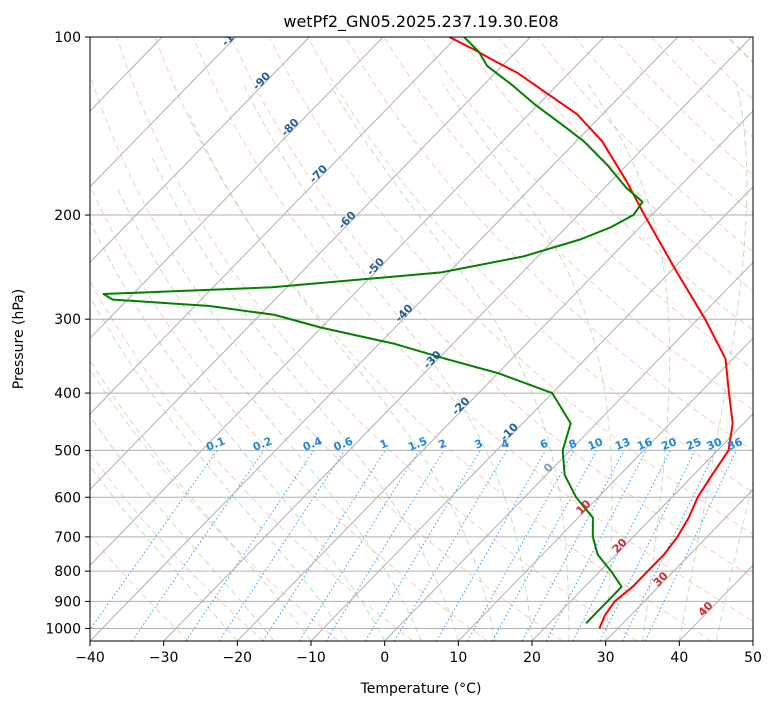 Image resolution: width=775 pixels, height=708 pixels. Describe the element at coordinates (67, 38) in the screenshot. I see `y-tick-label: 100` at that location.